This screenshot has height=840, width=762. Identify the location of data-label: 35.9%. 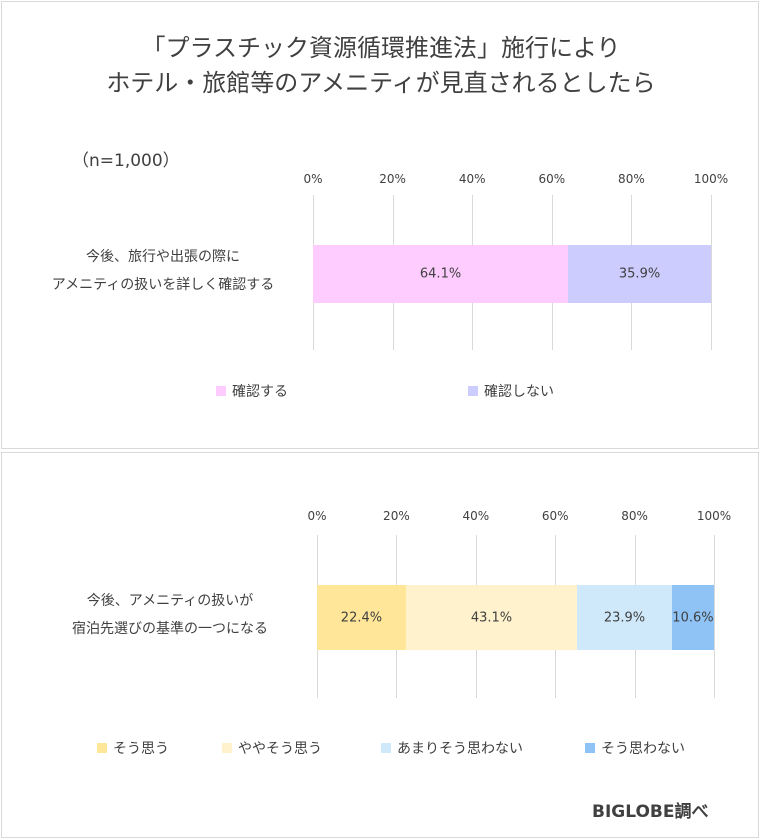
(639, 274).